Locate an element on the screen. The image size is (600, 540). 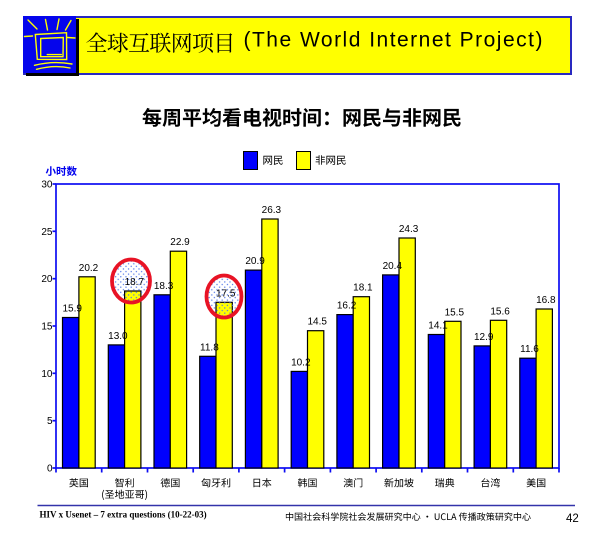
svg-text: 18.1 is located at coordinates (363, 288).